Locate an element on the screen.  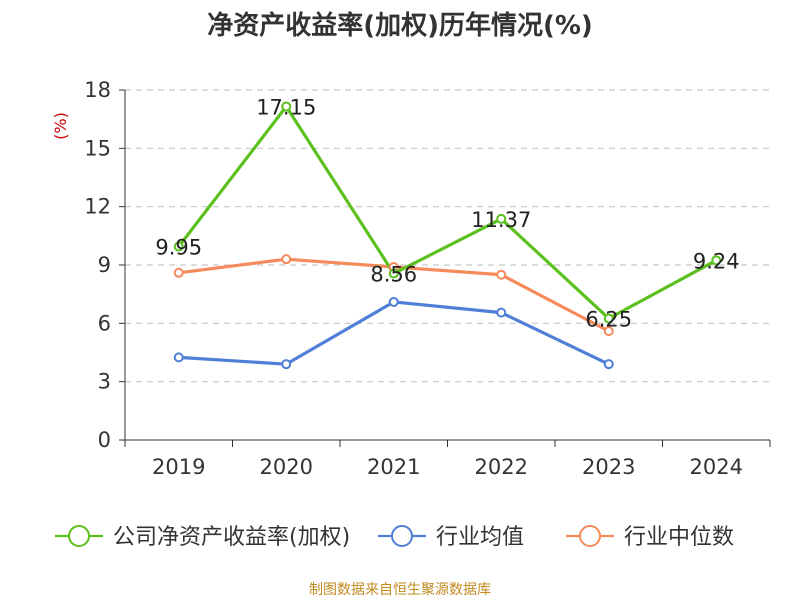
y-tick-label: 12 is located at coordinates (97, 207).